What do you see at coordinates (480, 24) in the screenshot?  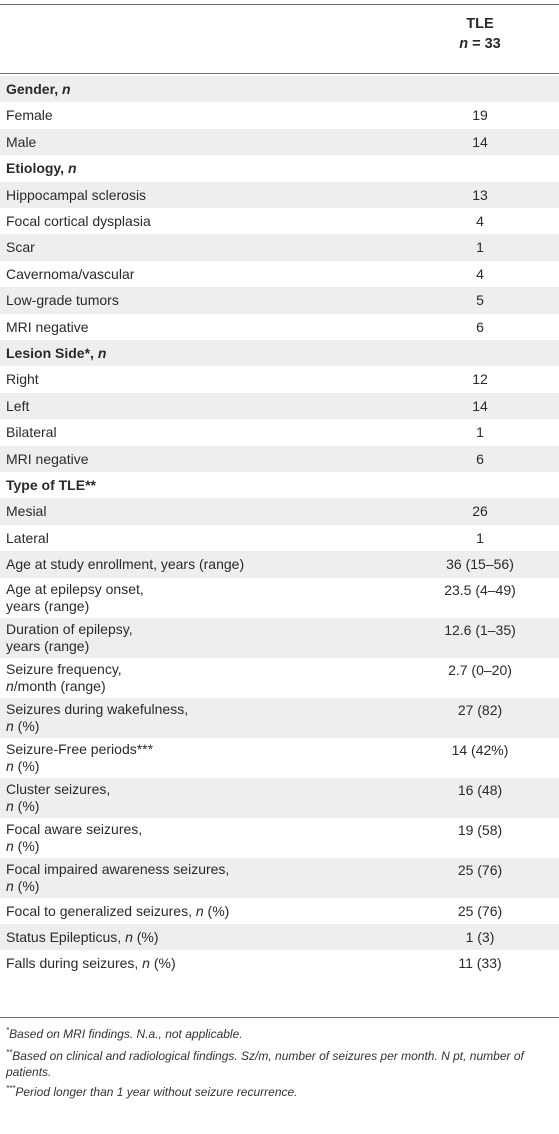 I see `column-title: TLE` at bounding box center [480, 24].